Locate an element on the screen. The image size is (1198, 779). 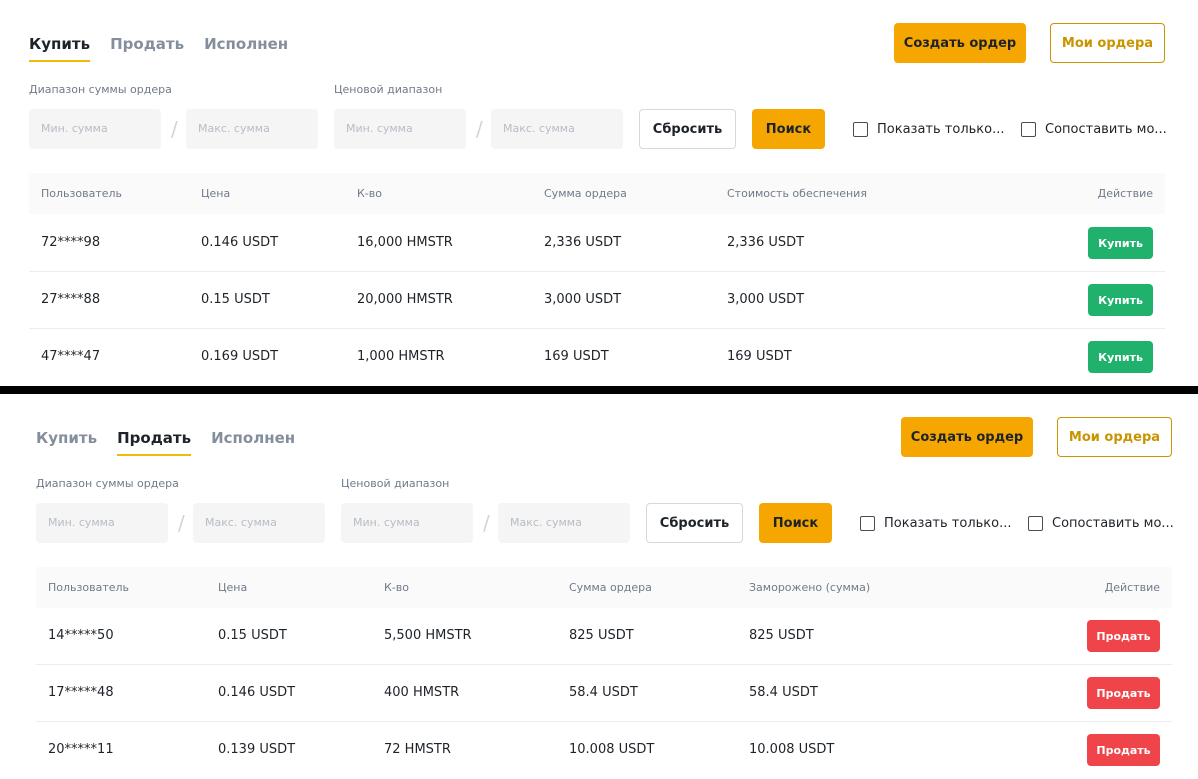
col-frozen: Заморожено (сумма) is located at coordinates (810, 587).